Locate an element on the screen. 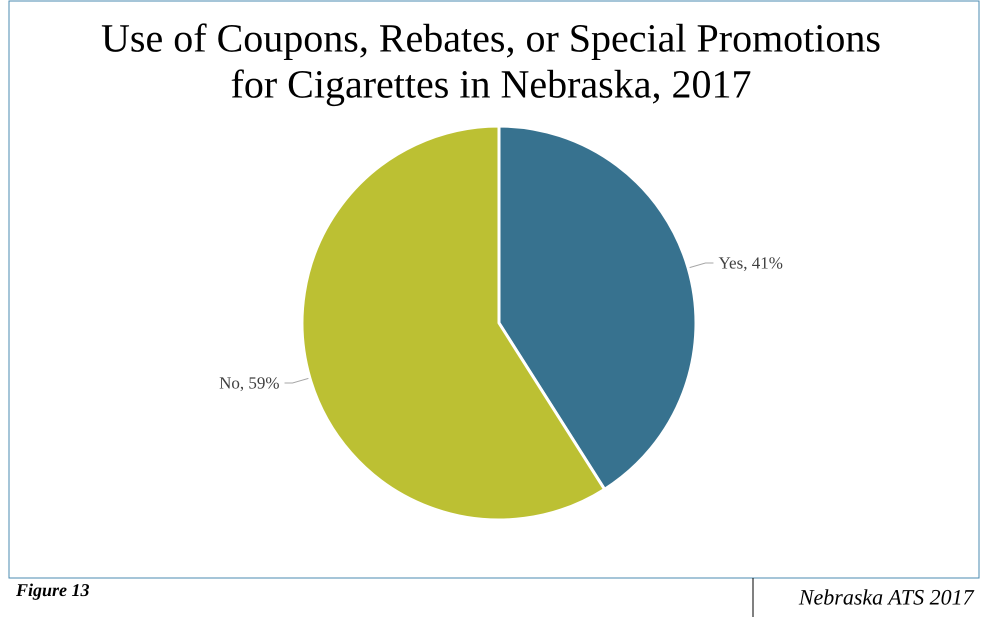  caption: Figure 13 is located at coordinates (52, 590).